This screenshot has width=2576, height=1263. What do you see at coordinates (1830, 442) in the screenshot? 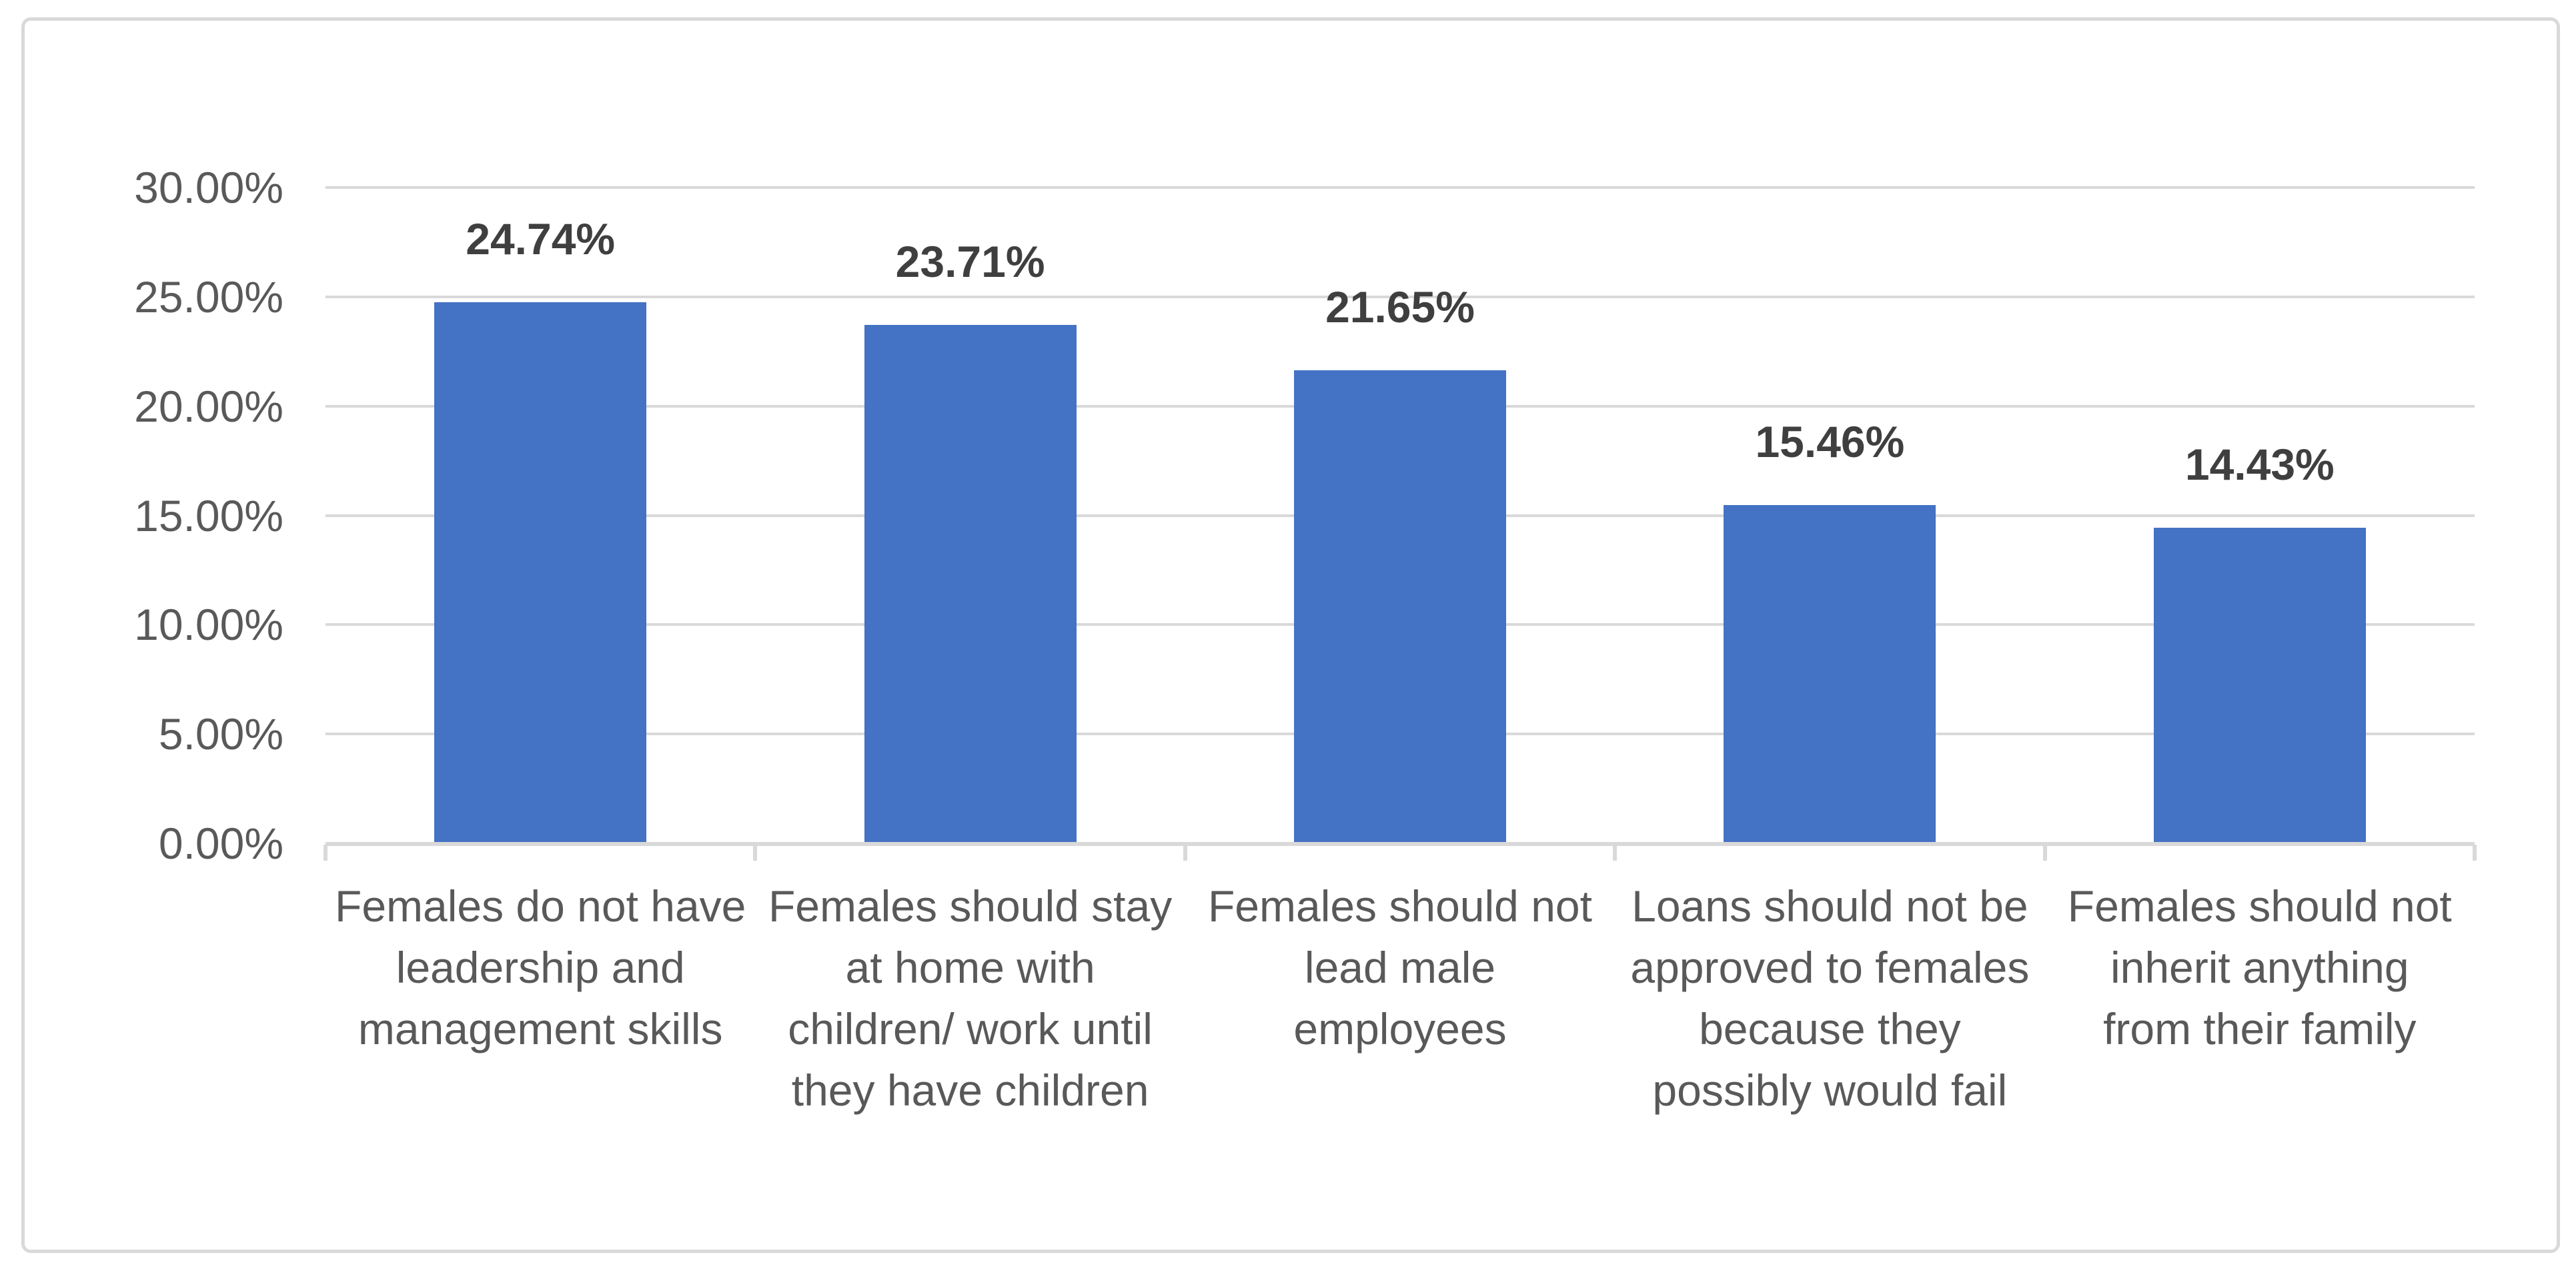
I see `bar-value-label: 15.46%` at bounding box center [1830, 442].